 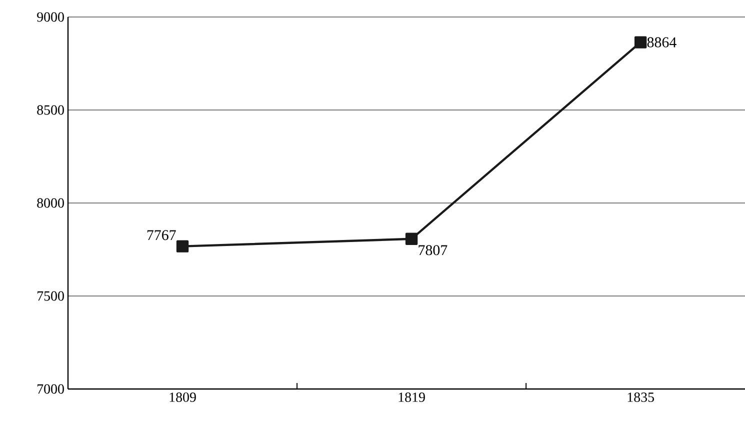 What do you see at coordinates (51, 389) in the screenshot?
I see `y-tick-label: 7000` at bounding box center [51, 389].